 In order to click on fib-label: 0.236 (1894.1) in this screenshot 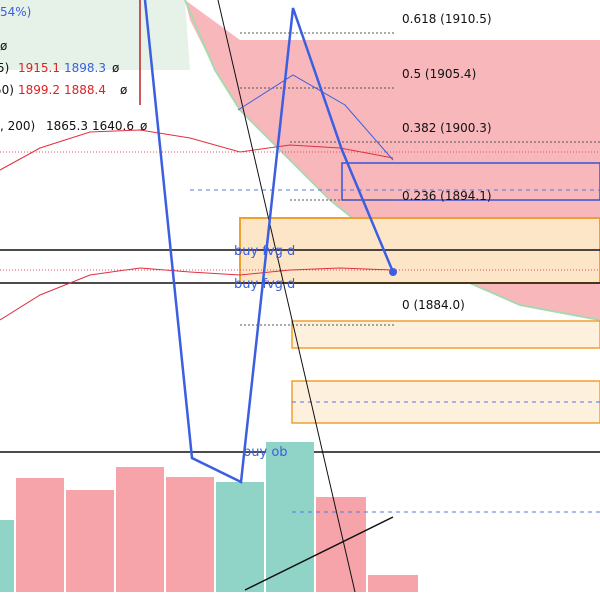, I will do `click(447, 196)`.